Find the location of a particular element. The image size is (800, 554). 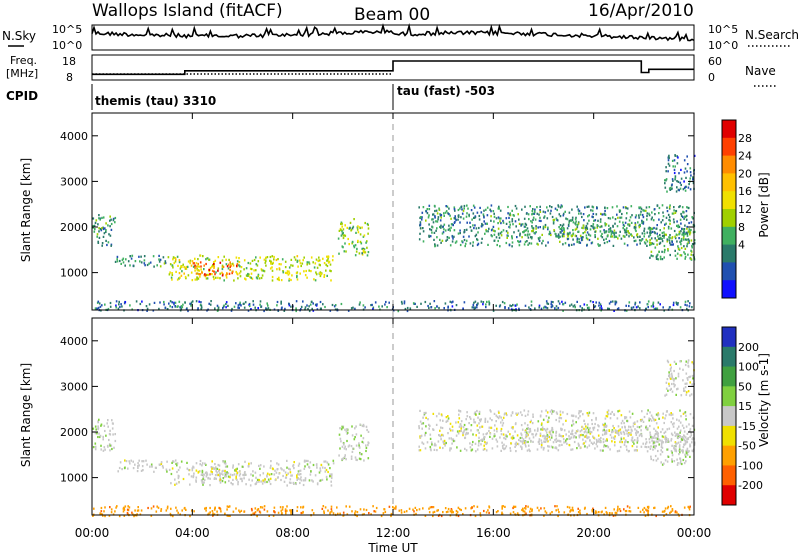

nsky-label: N.Sky is located at coordinates (19, 36).